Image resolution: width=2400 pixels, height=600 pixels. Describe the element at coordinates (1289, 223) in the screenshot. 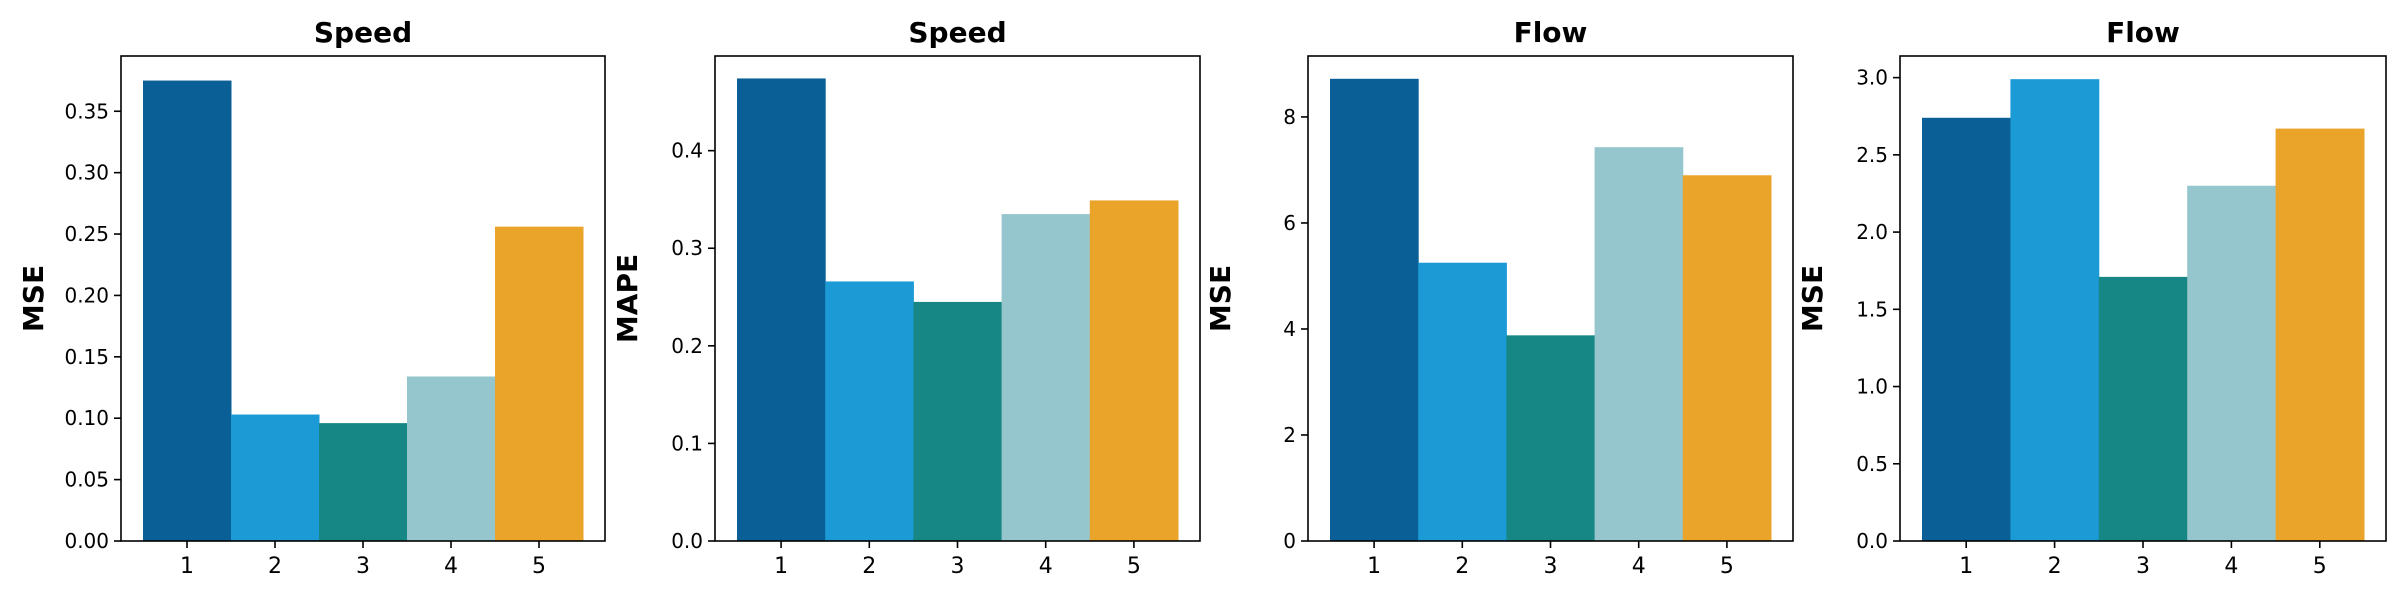

I see `y-tick-label: 6` at that location.